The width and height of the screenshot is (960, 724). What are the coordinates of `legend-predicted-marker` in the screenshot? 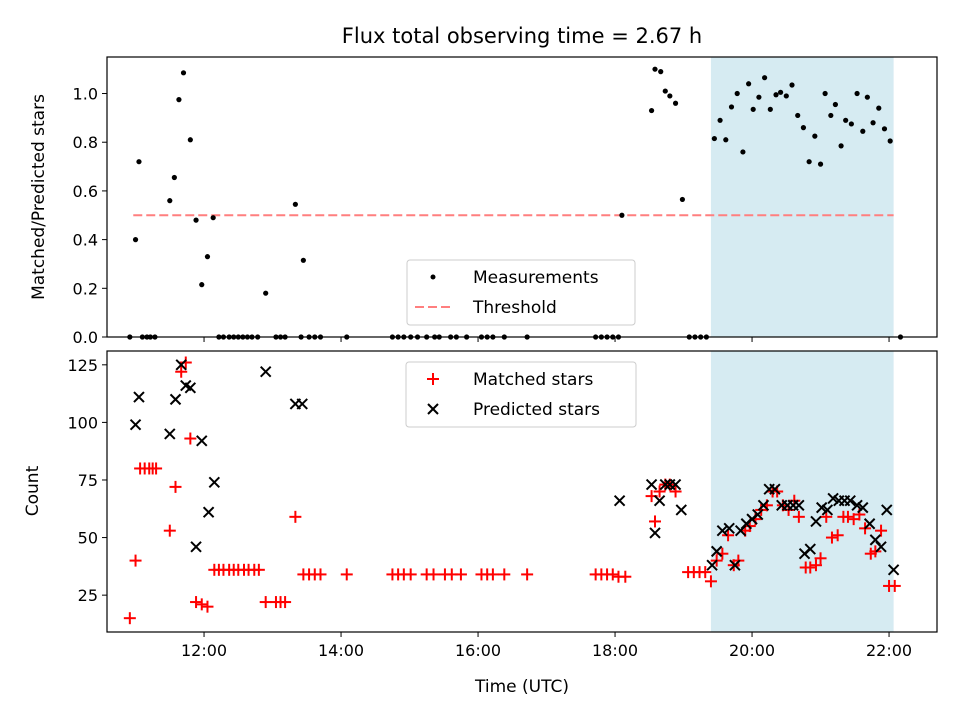 It's located at (433, 409).